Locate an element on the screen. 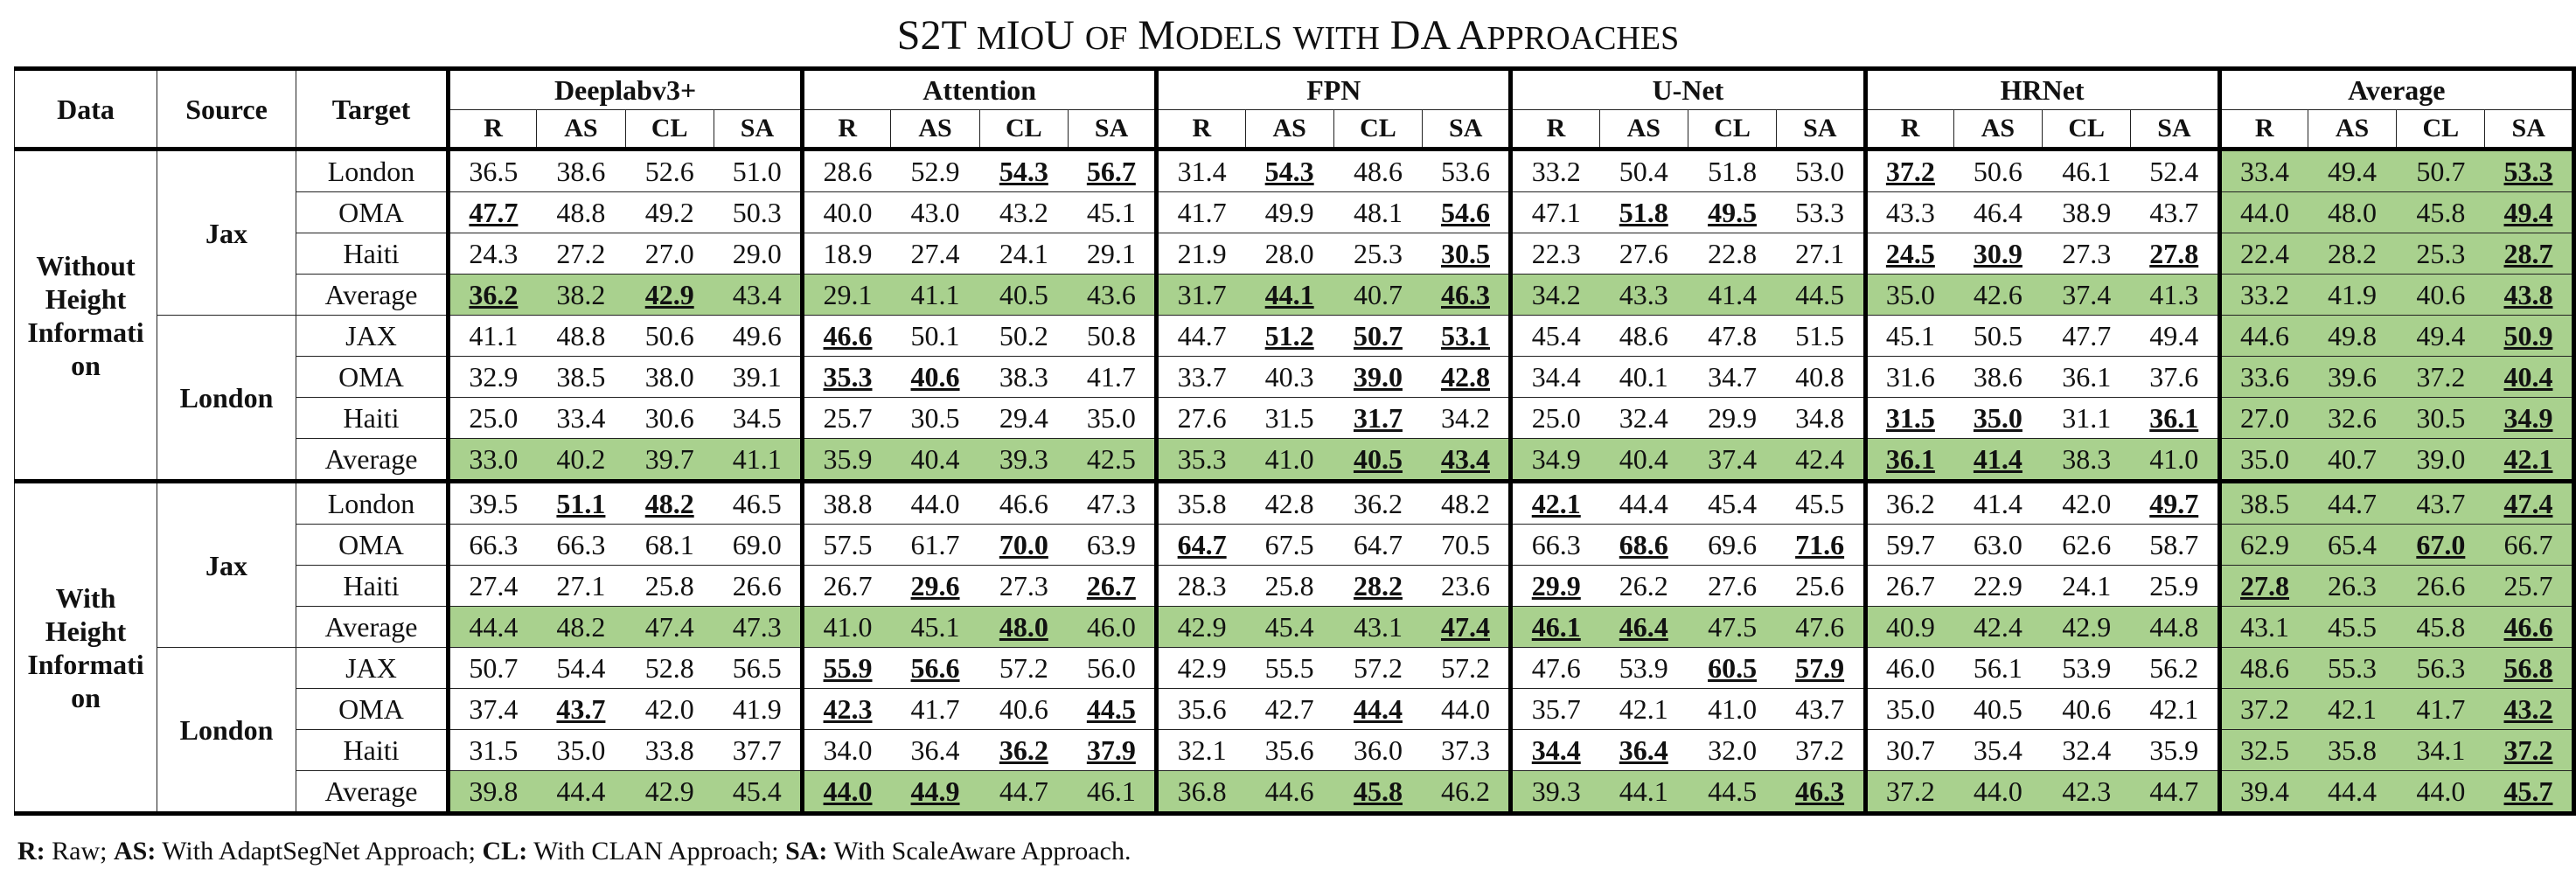 The image size is (2576, 876). value-cell: 55.5 is located at coordinates (1289, 668).